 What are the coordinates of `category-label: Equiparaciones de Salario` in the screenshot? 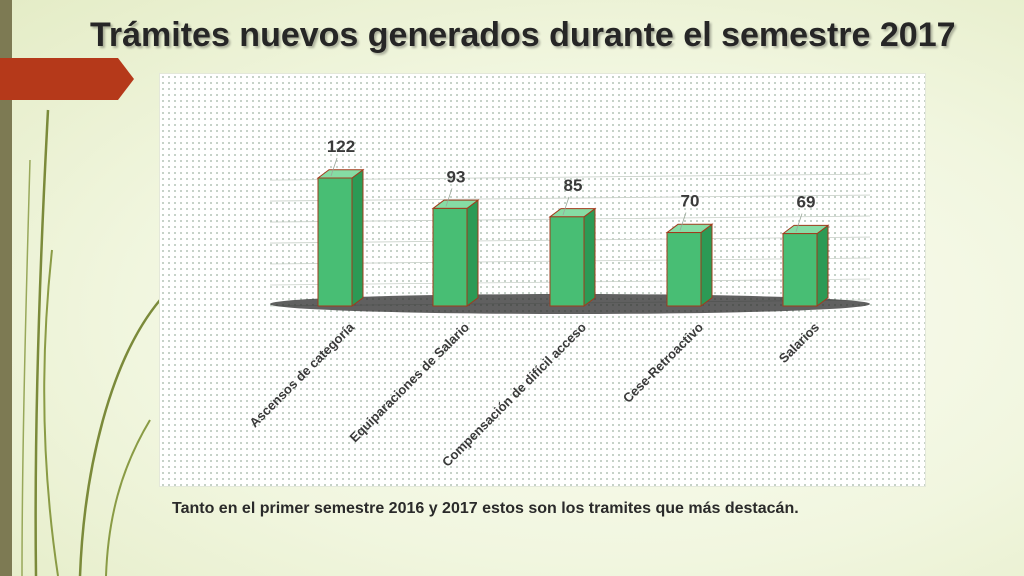 It's located at (410, 382).